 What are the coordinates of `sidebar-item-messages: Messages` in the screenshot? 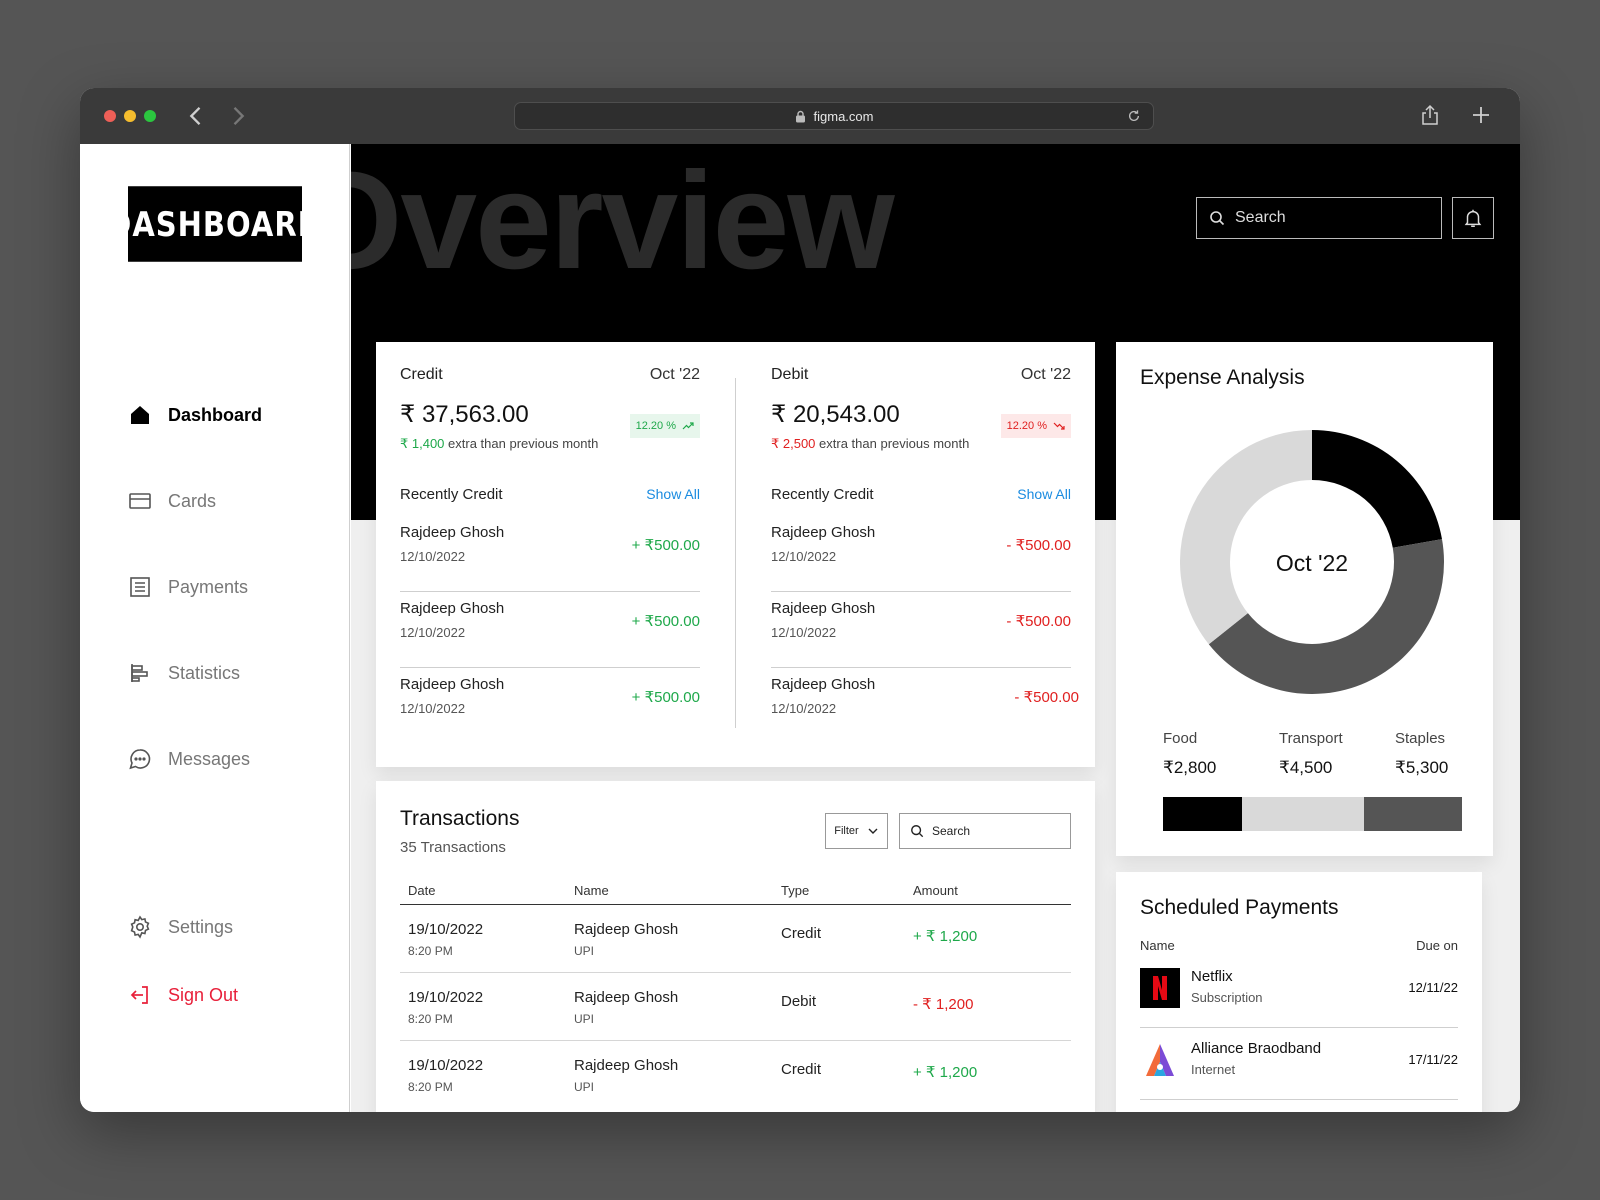 It's located at (189, 759).